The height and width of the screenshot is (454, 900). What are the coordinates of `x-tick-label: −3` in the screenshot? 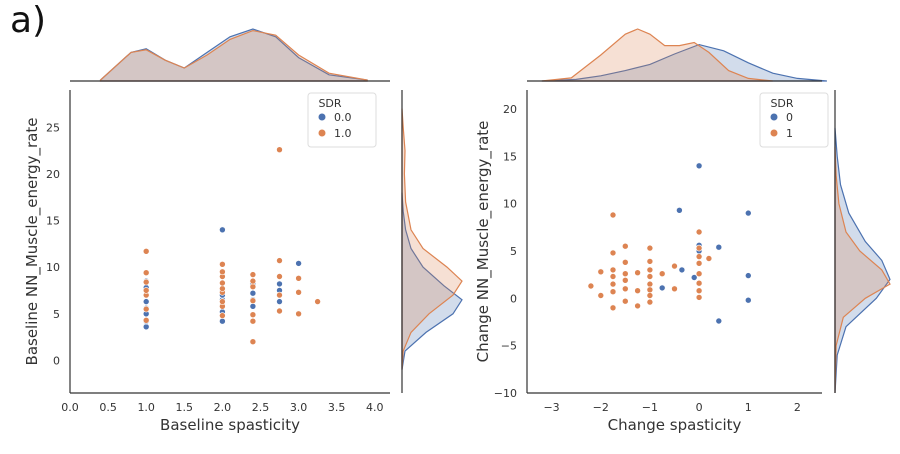 It's located at (551, 407).